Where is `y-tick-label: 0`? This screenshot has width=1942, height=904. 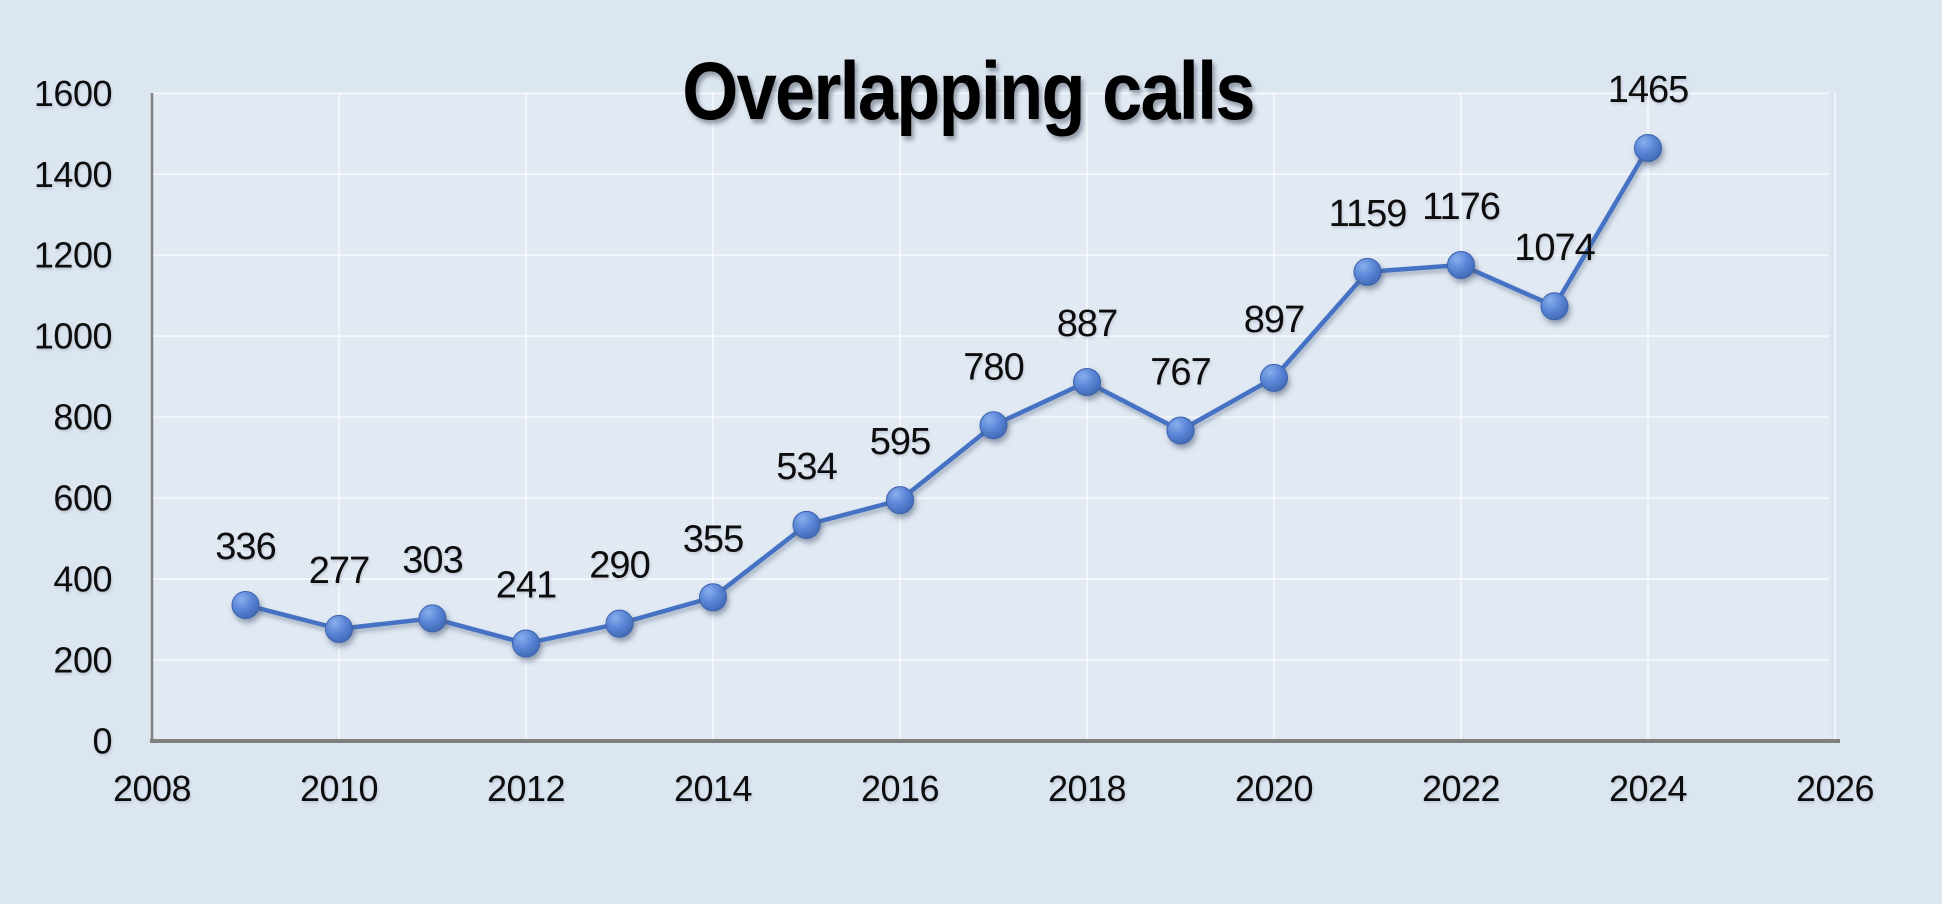
y-tick-label: 0 is located at coordinates (102, 741).